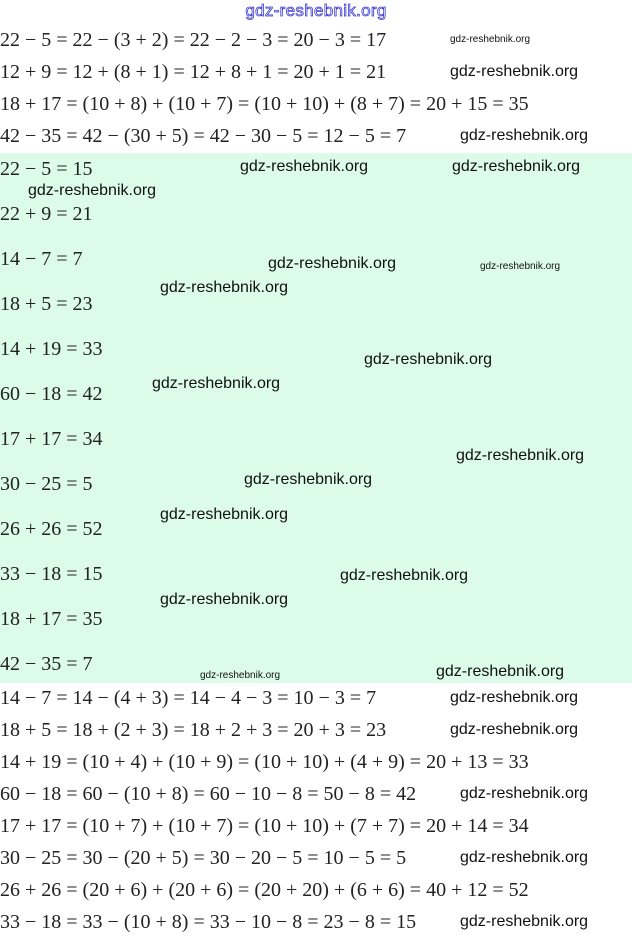  Describe the element at coordinates (41, 259) in the screenshot. I see `answer-line: 14 − 7 = 7` at that location.